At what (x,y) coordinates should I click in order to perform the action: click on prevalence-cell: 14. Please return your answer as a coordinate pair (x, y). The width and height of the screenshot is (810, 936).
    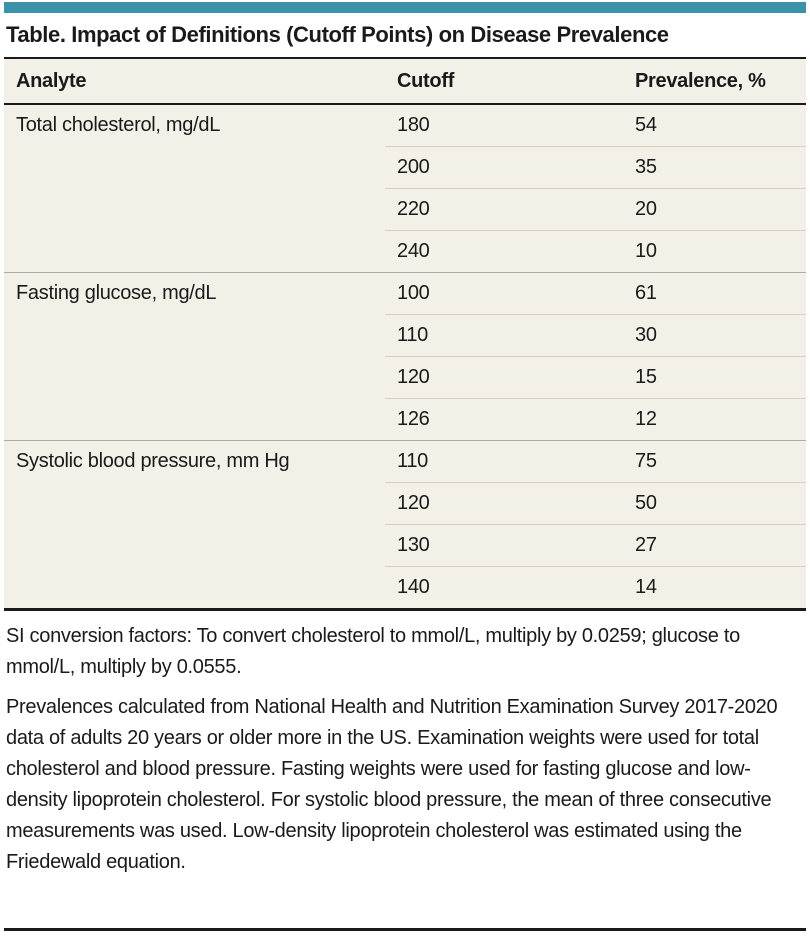
    Looking at the image, I should click on (720, 588).